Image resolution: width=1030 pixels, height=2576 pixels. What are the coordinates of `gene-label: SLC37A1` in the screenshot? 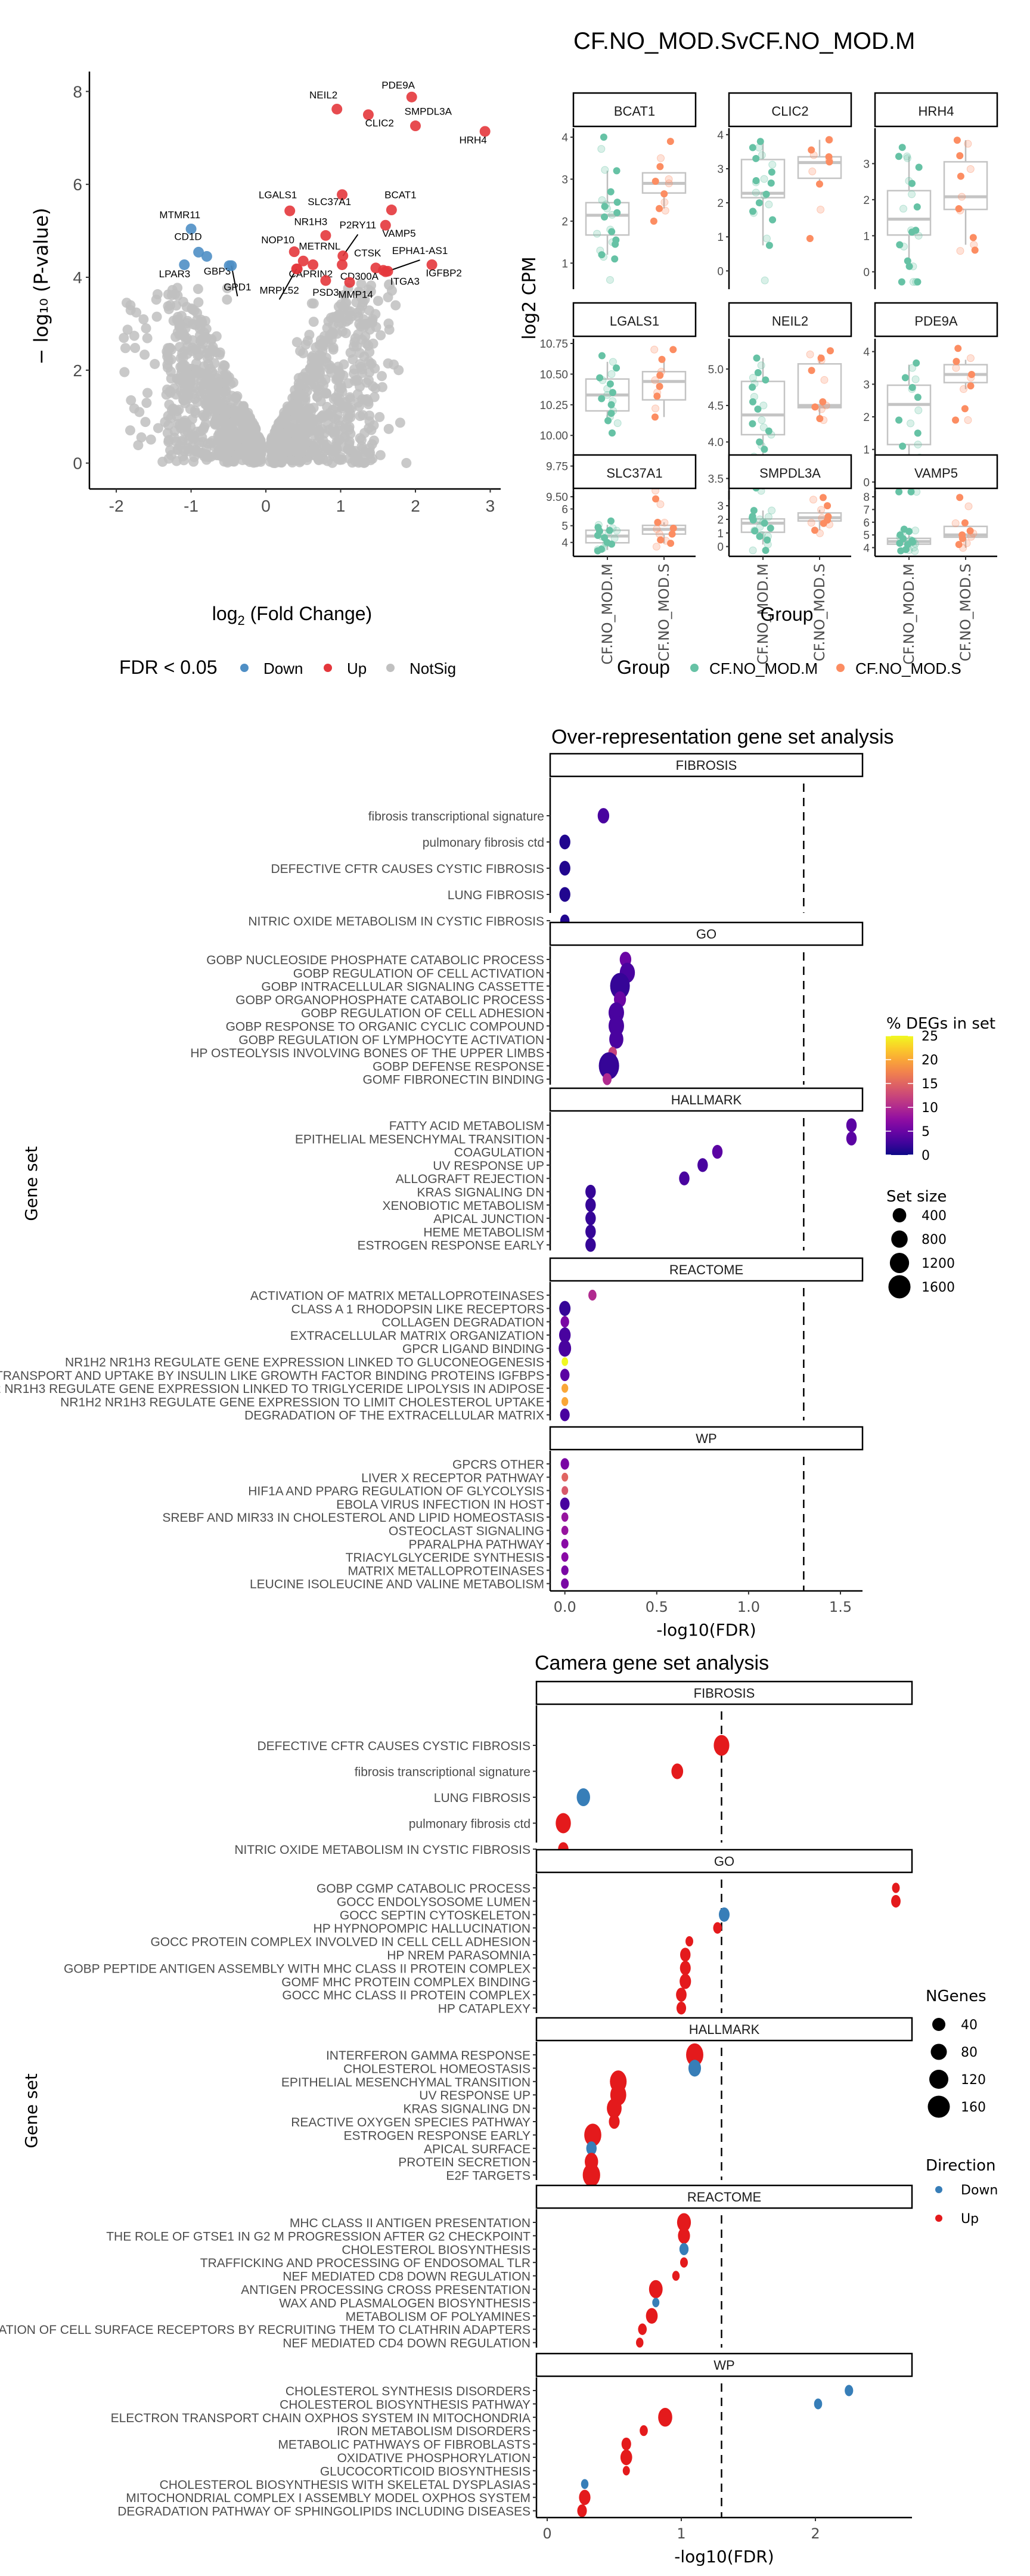 It's located at (329, 202).